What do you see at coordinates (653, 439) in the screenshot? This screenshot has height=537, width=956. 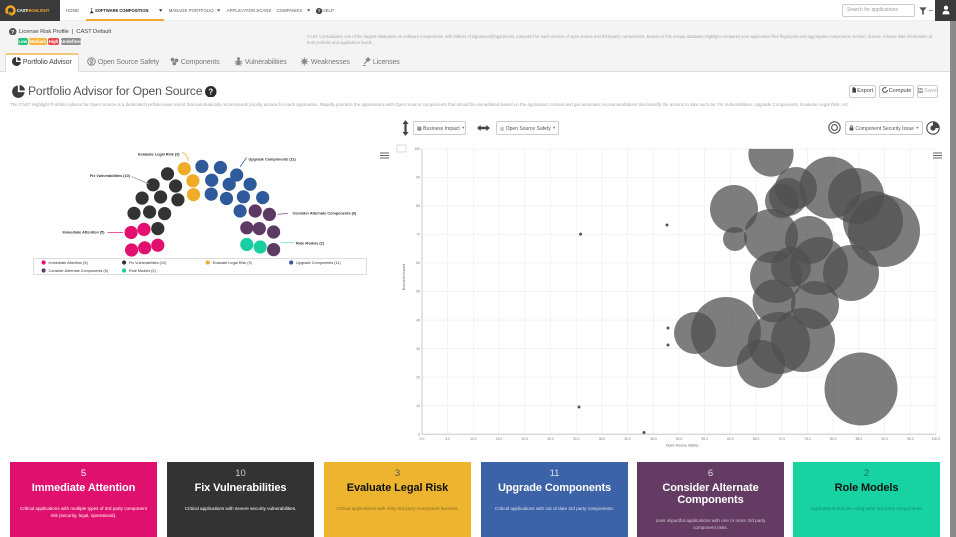 I see `svg-text: 45.0` at bounding box center [653, 439].